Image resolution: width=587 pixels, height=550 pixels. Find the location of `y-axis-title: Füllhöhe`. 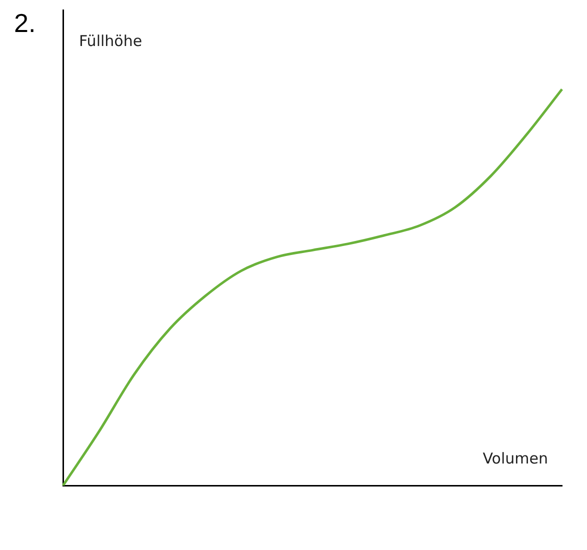

y-axis-title: Füllhöhe is located at coordinates (110, 41).